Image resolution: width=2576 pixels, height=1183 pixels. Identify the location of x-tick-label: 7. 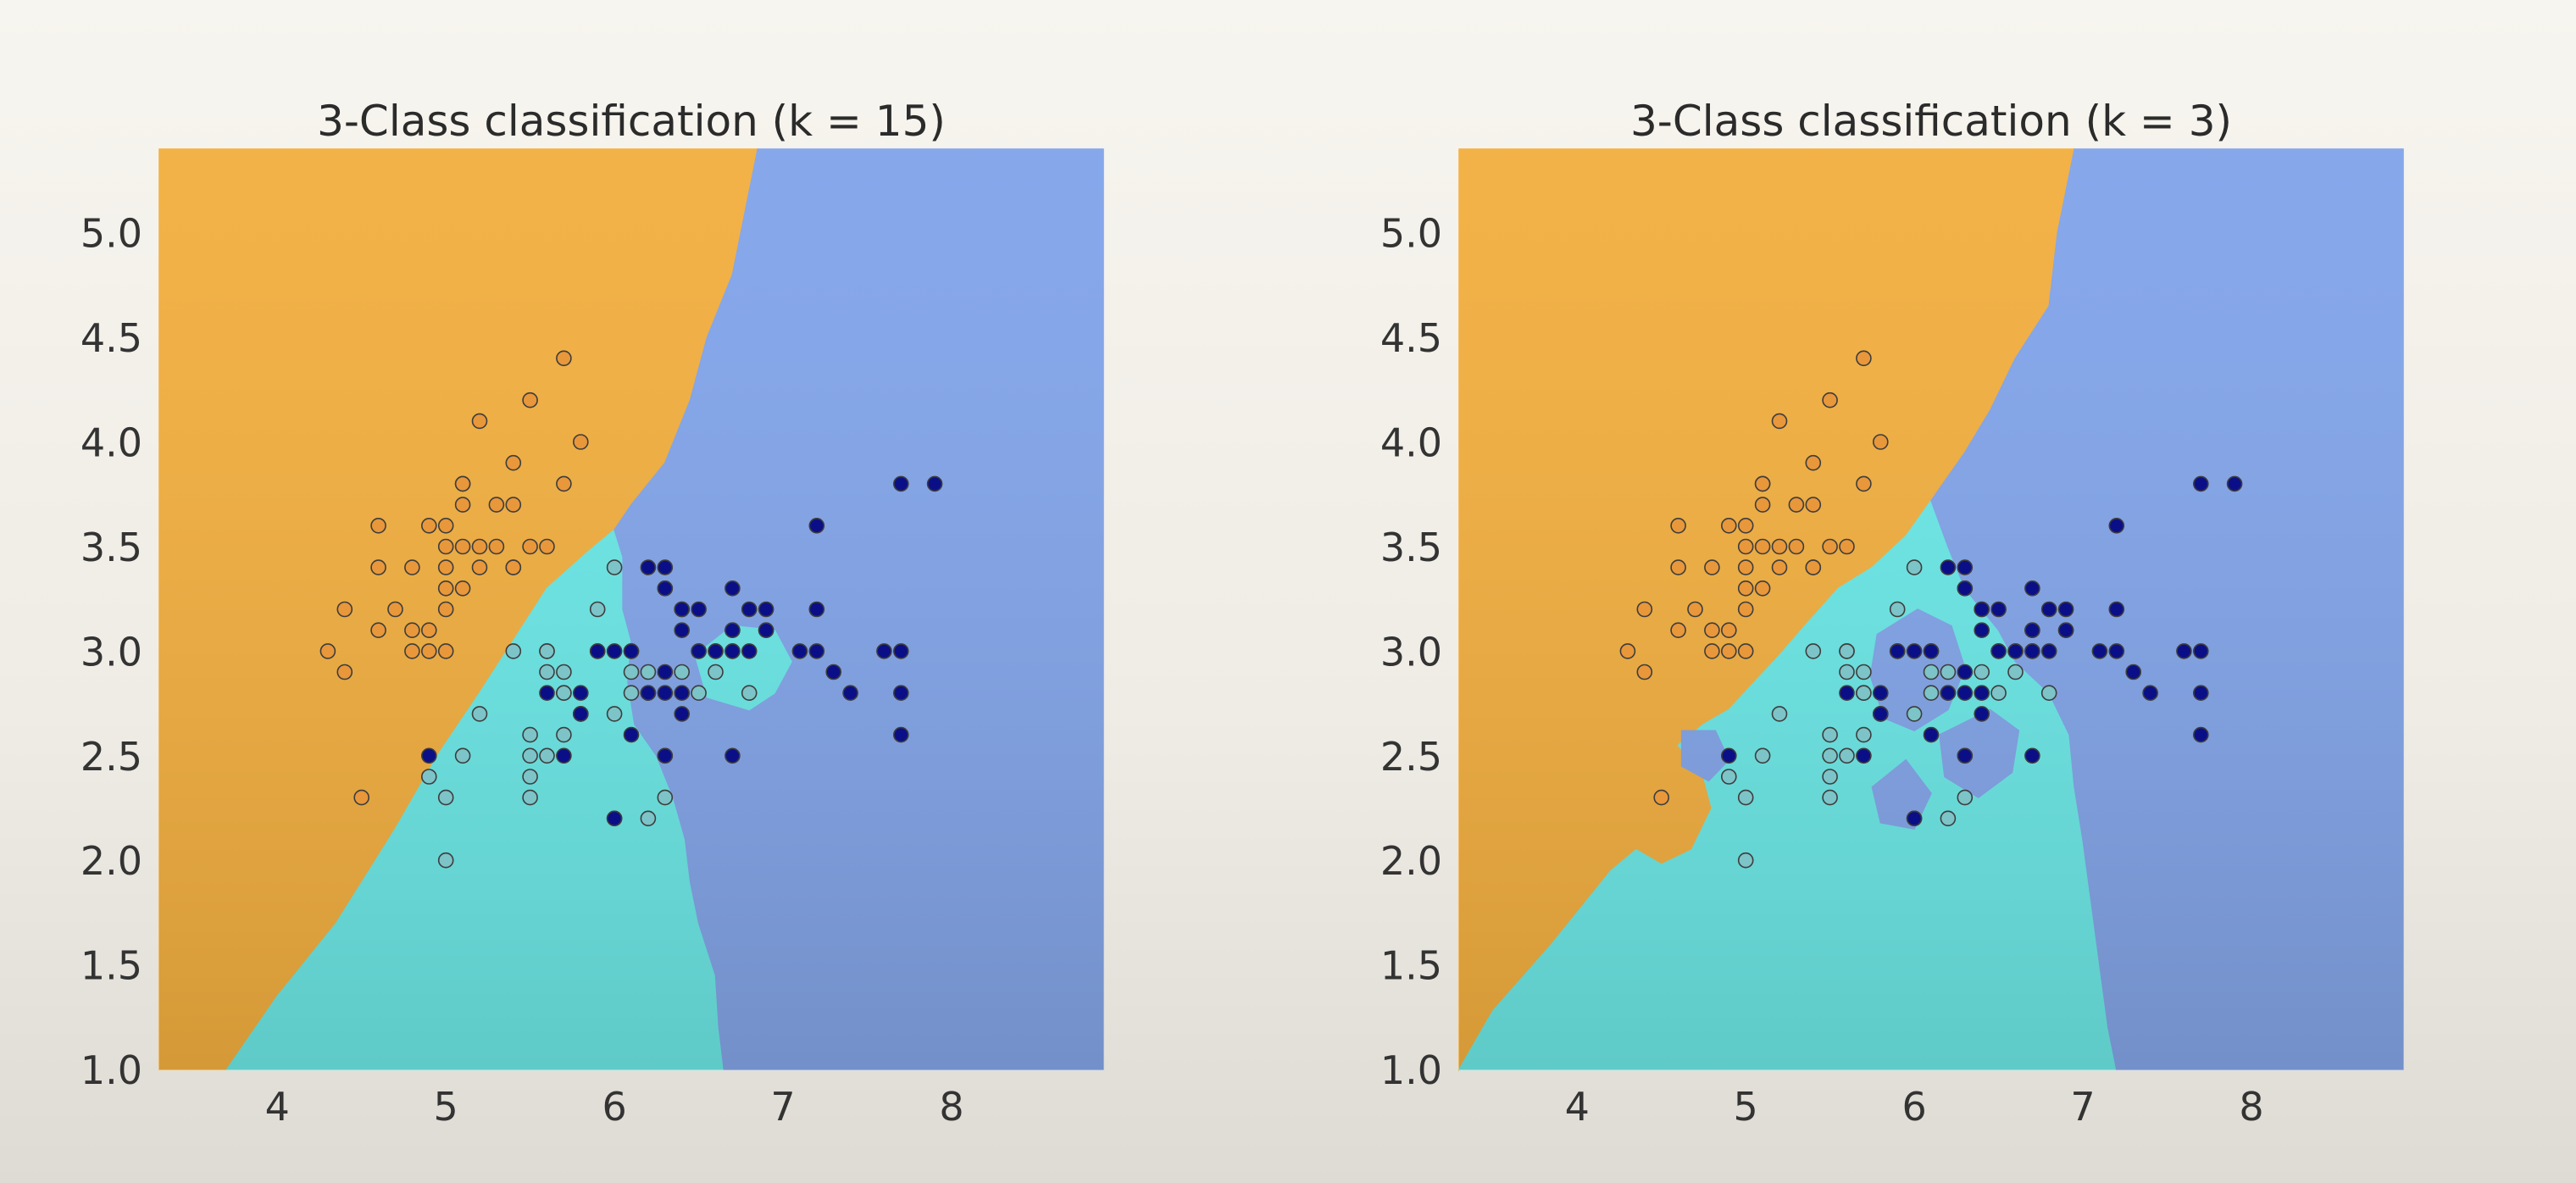
(2082, 1107).